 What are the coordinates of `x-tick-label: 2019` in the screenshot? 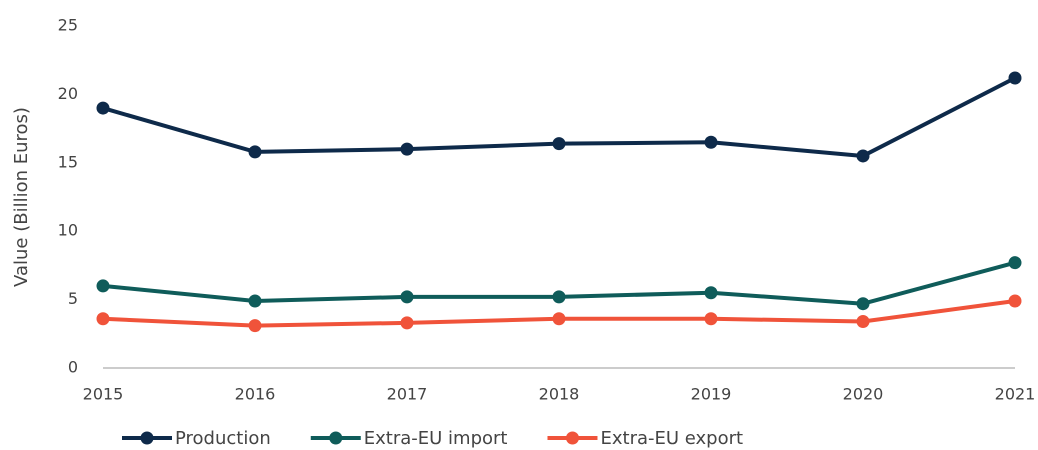 It's located at (711, 394).